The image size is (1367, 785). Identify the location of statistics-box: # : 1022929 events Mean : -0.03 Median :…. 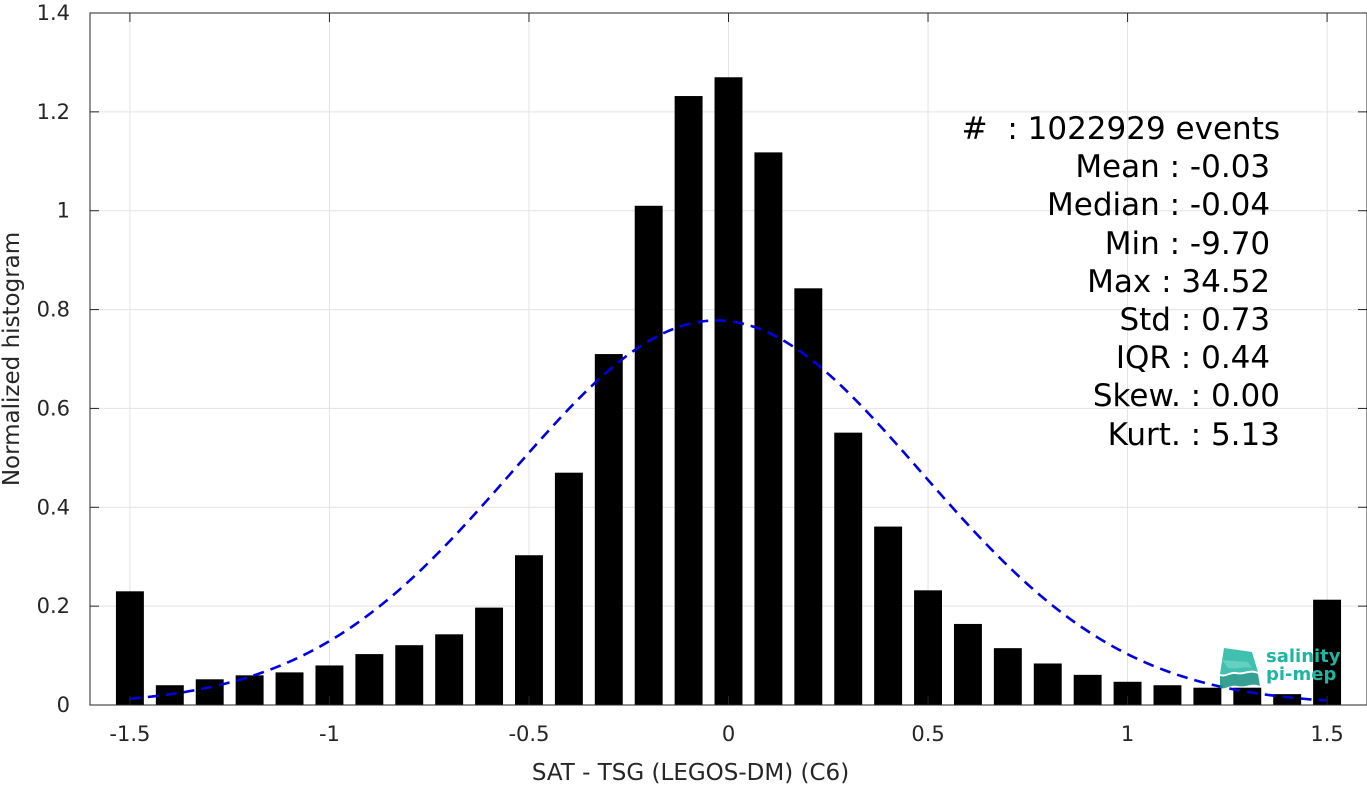
(1105, 282).